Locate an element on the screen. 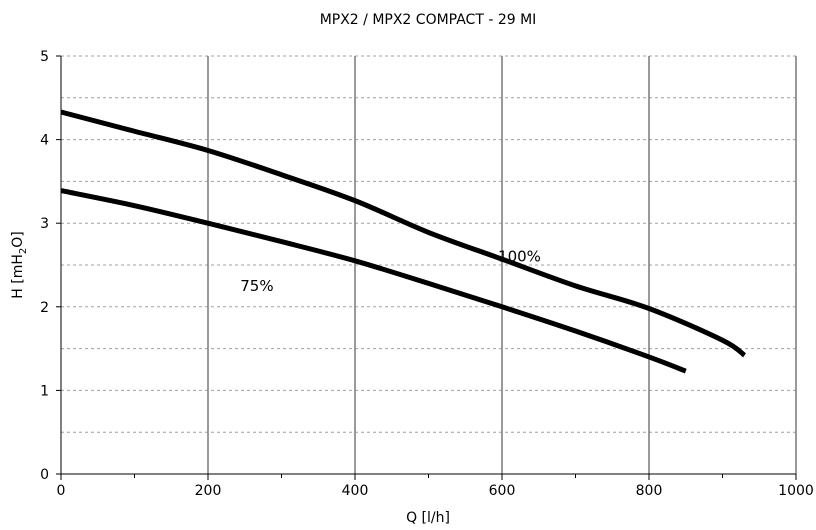  x-axis-label: Q [l/h] is located at coordinates (428, 518).